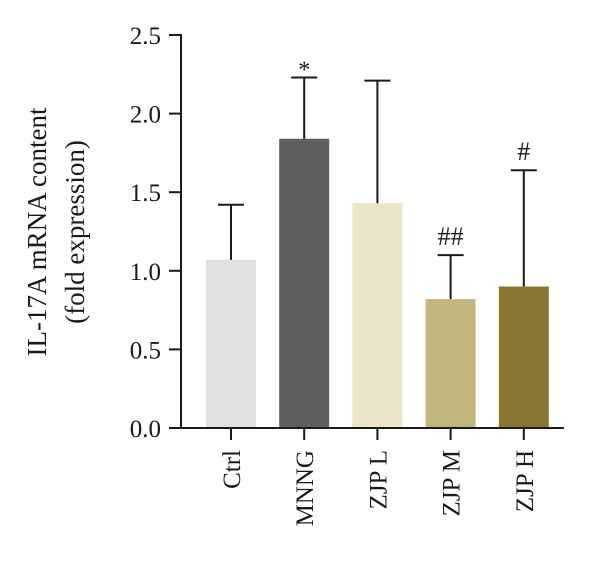  What do you see at coordinates (525, 481) in the screenshot?
I see `x-category-label: ZJP H` at bounding box center [525, 481].